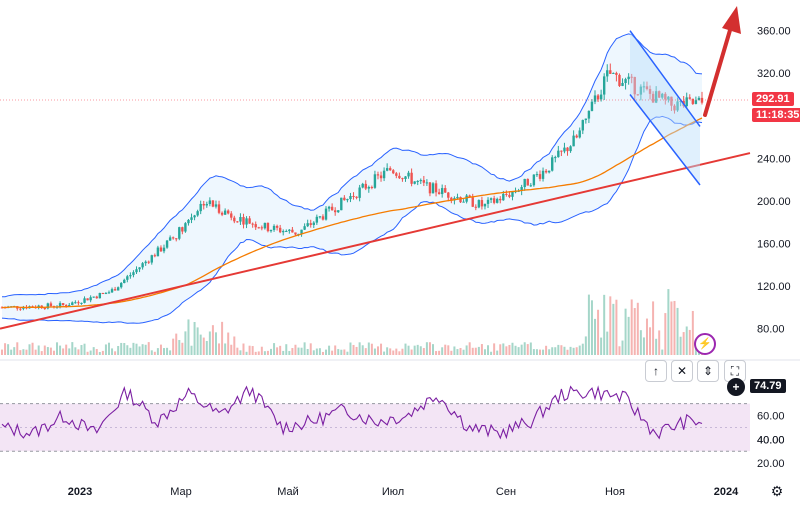 The width and height of the screenshot is (800, 508). Describe the element at coordinates (665, 78) in the screenshot. I see `channel-upper` at that location.